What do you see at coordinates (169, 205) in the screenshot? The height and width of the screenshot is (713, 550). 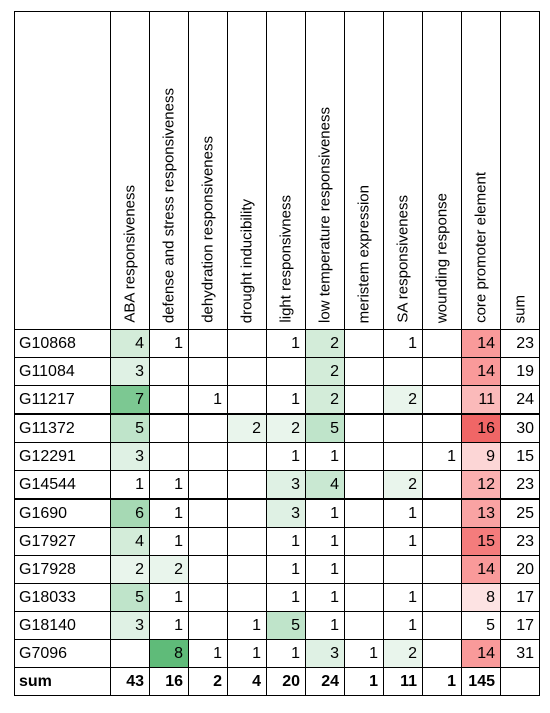 I see `column-header-label: defense and stress responsiveness` at bounding box center [169, 205].